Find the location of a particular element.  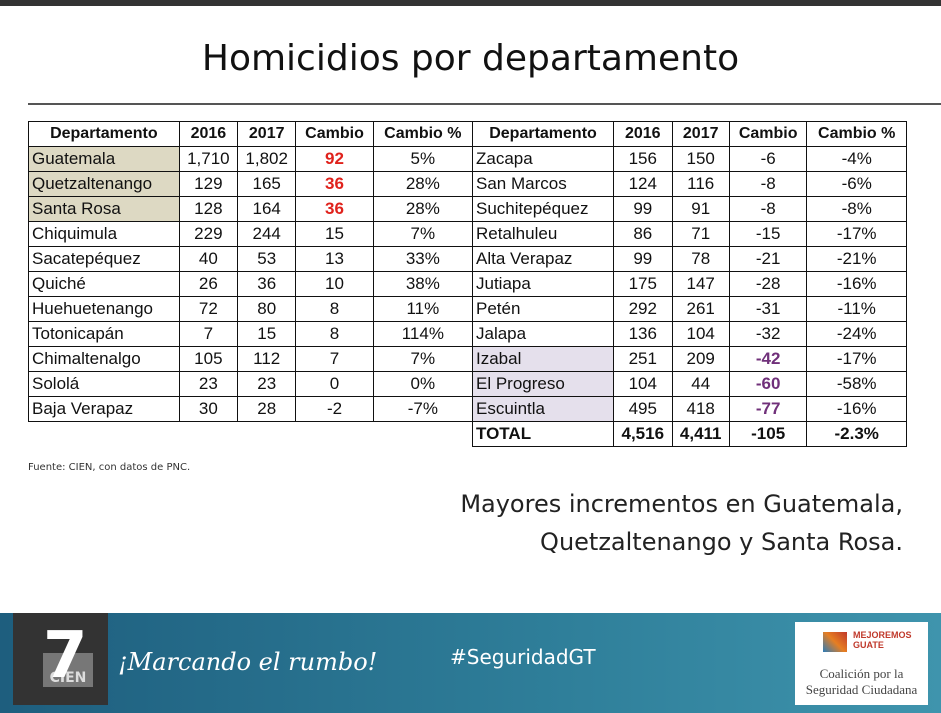

footer-banner is located at coordinates (470, 663).